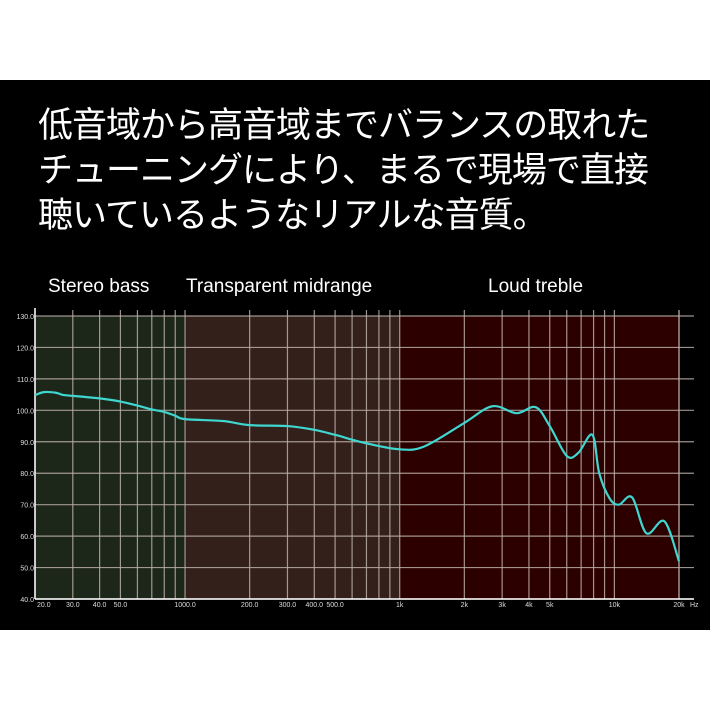 This screenshot has width=710, height=710. What do you see at coordinates (99, 286) in the screenshot?
I see `region-label-bass: Stereo bass` at bounding box center [99, 286].